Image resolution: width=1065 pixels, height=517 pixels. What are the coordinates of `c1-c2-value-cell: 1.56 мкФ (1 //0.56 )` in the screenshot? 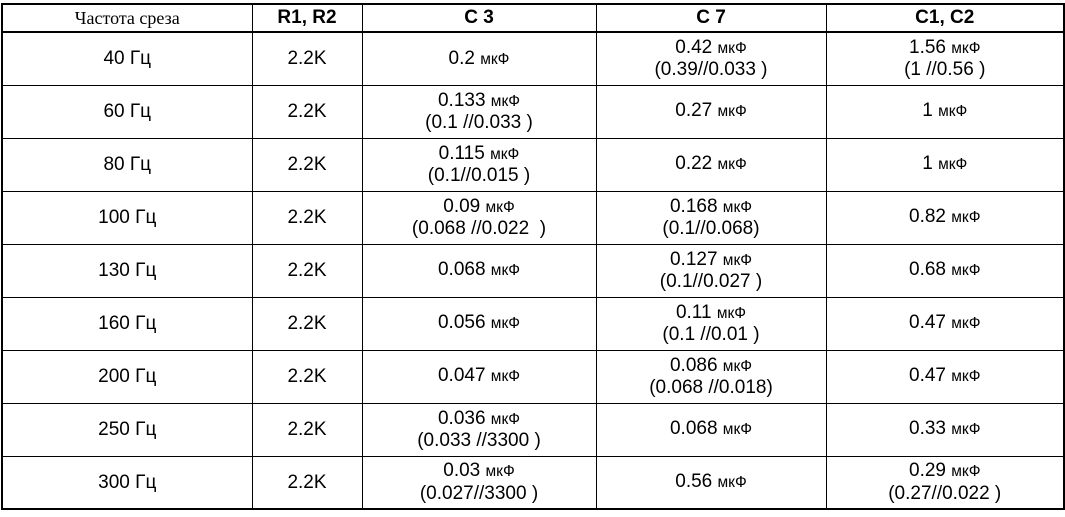 It's located at (945, 58).